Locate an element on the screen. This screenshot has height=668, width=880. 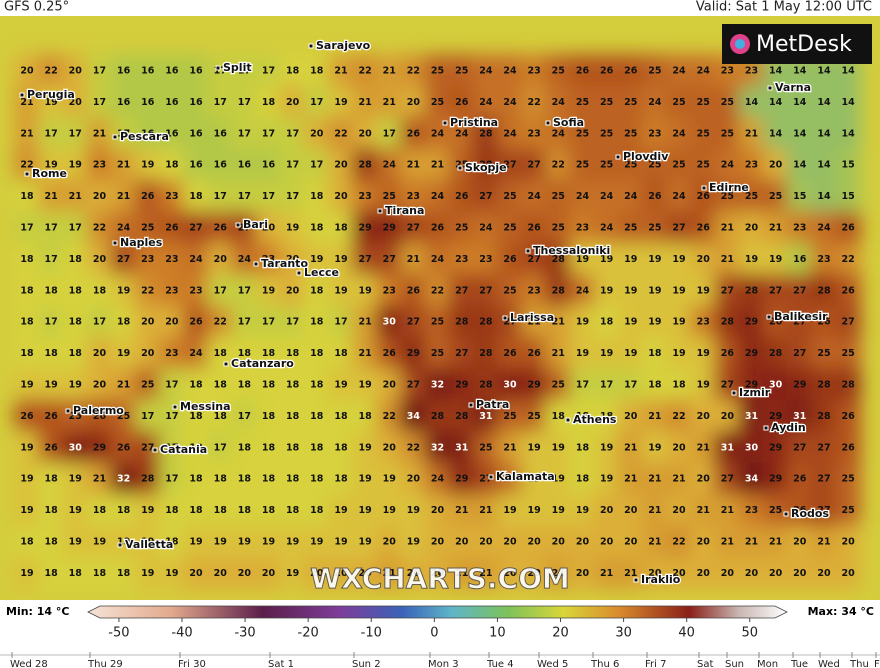
temperature-value: 29 is located at coordinates (364, 228).